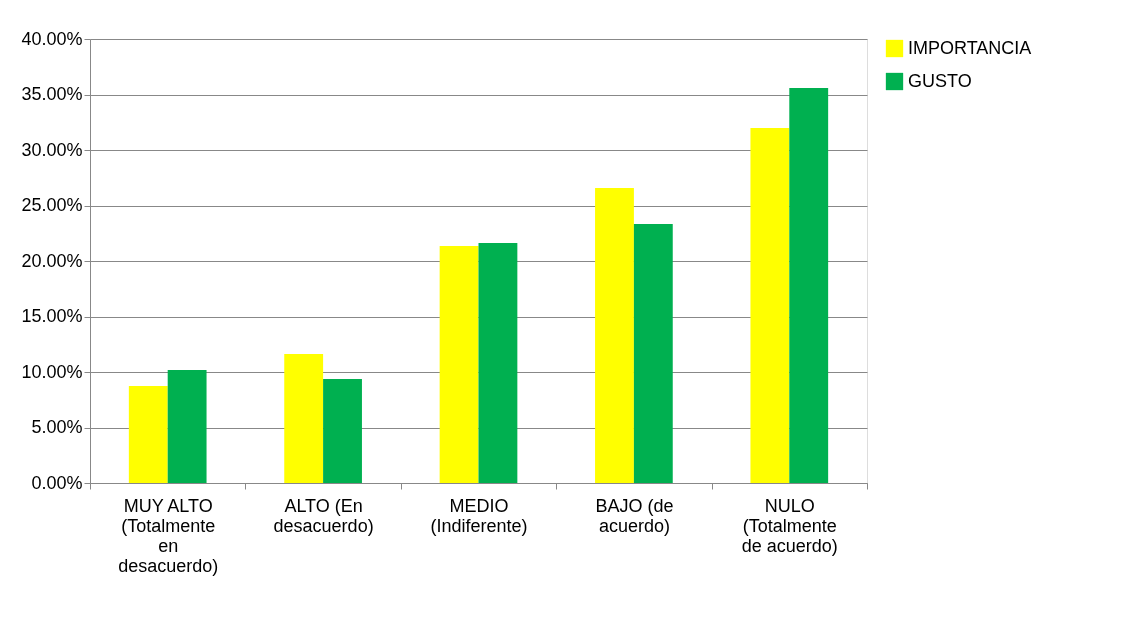 This screenshot has height=641, width=1144. Describe the element at coordinates (970, 47) in the screenshot. I see `legend-label: IMPORTANCIA` at that location.